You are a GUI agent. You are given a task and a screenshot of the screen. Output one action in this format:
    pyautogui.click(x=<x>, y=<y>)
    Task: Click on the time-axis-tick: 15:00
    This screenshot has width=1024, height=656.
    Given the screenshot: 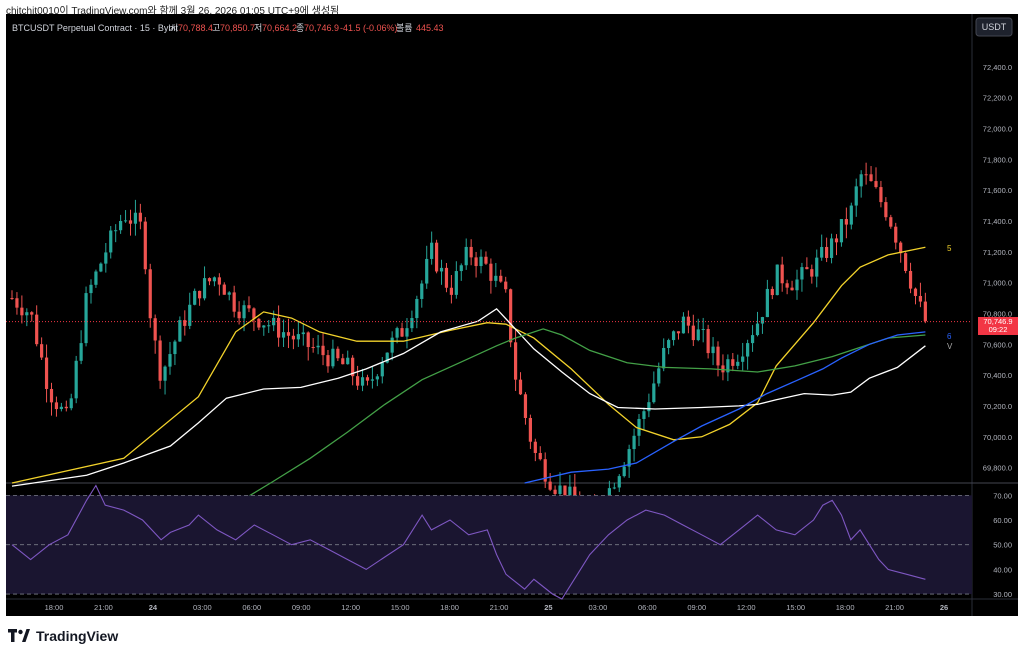 What is the action you would take?
    pyautogui.click(x=400, y=607)
    